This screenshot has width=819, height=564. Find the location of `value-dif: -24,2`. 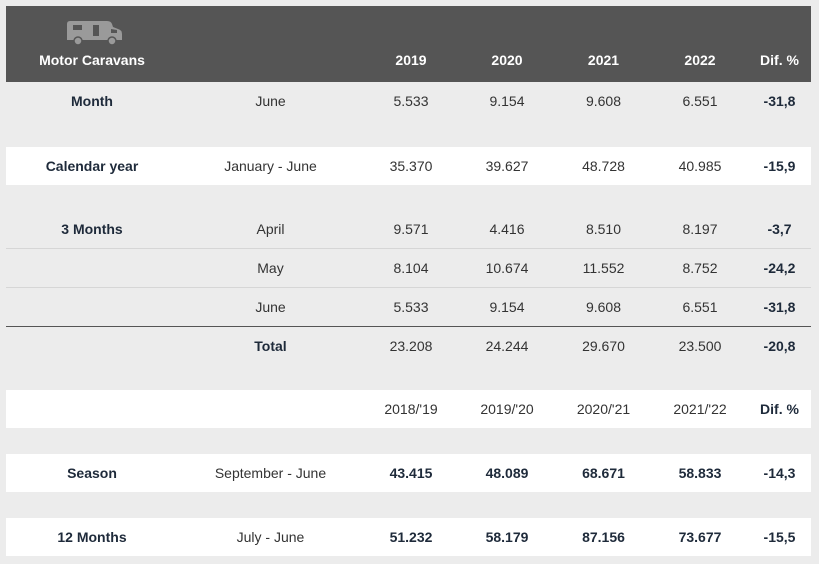

value-dif: -24,2 is located at coordinates (779, 268).